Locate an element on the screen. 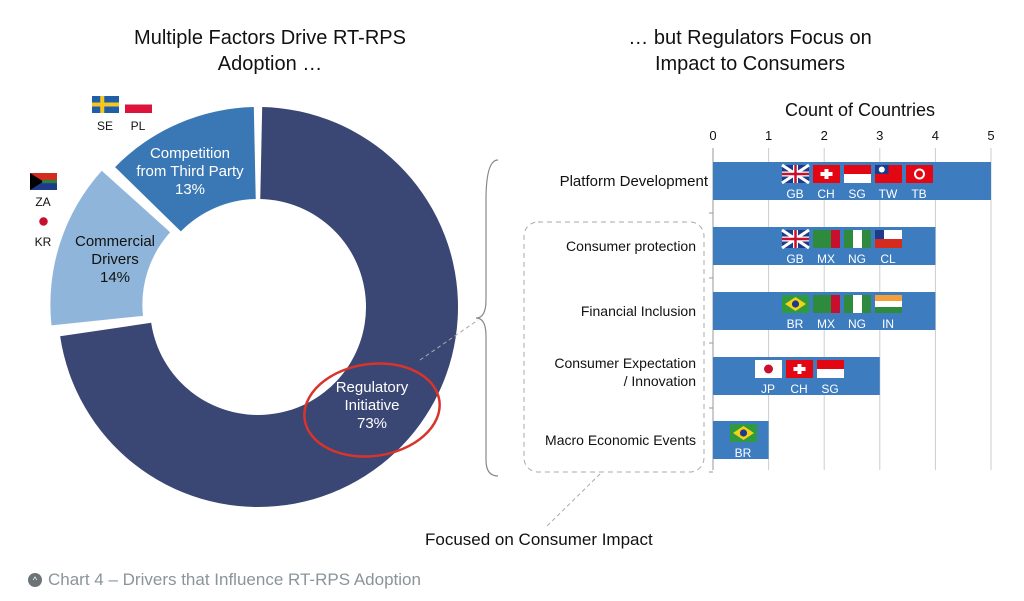 The image size is (1024, 601). connector-line is located at coordinates (572, 501).